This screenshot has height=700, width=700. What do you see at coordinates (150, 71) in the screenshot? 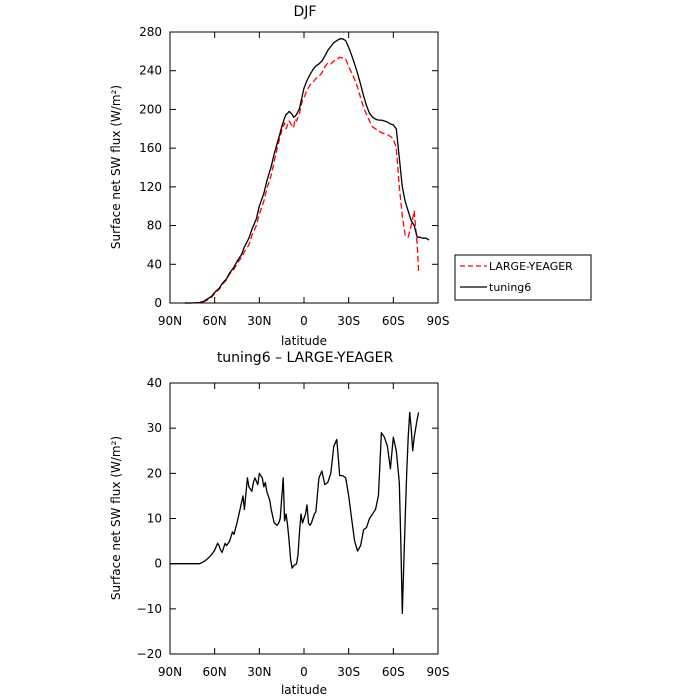
I see `y-tick-label: 240` at bounding box center [150, 71].